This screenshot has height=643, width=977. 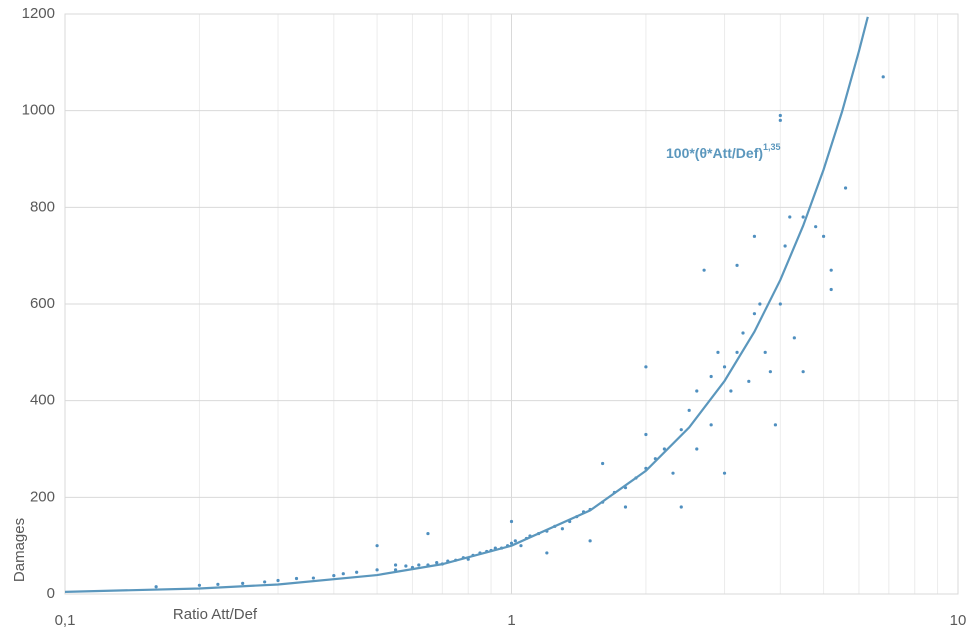 What do you see at coordinates (19, 550) in the screenshot?
I see `y-axis-label: Damages` at bounding box center [19, 550].